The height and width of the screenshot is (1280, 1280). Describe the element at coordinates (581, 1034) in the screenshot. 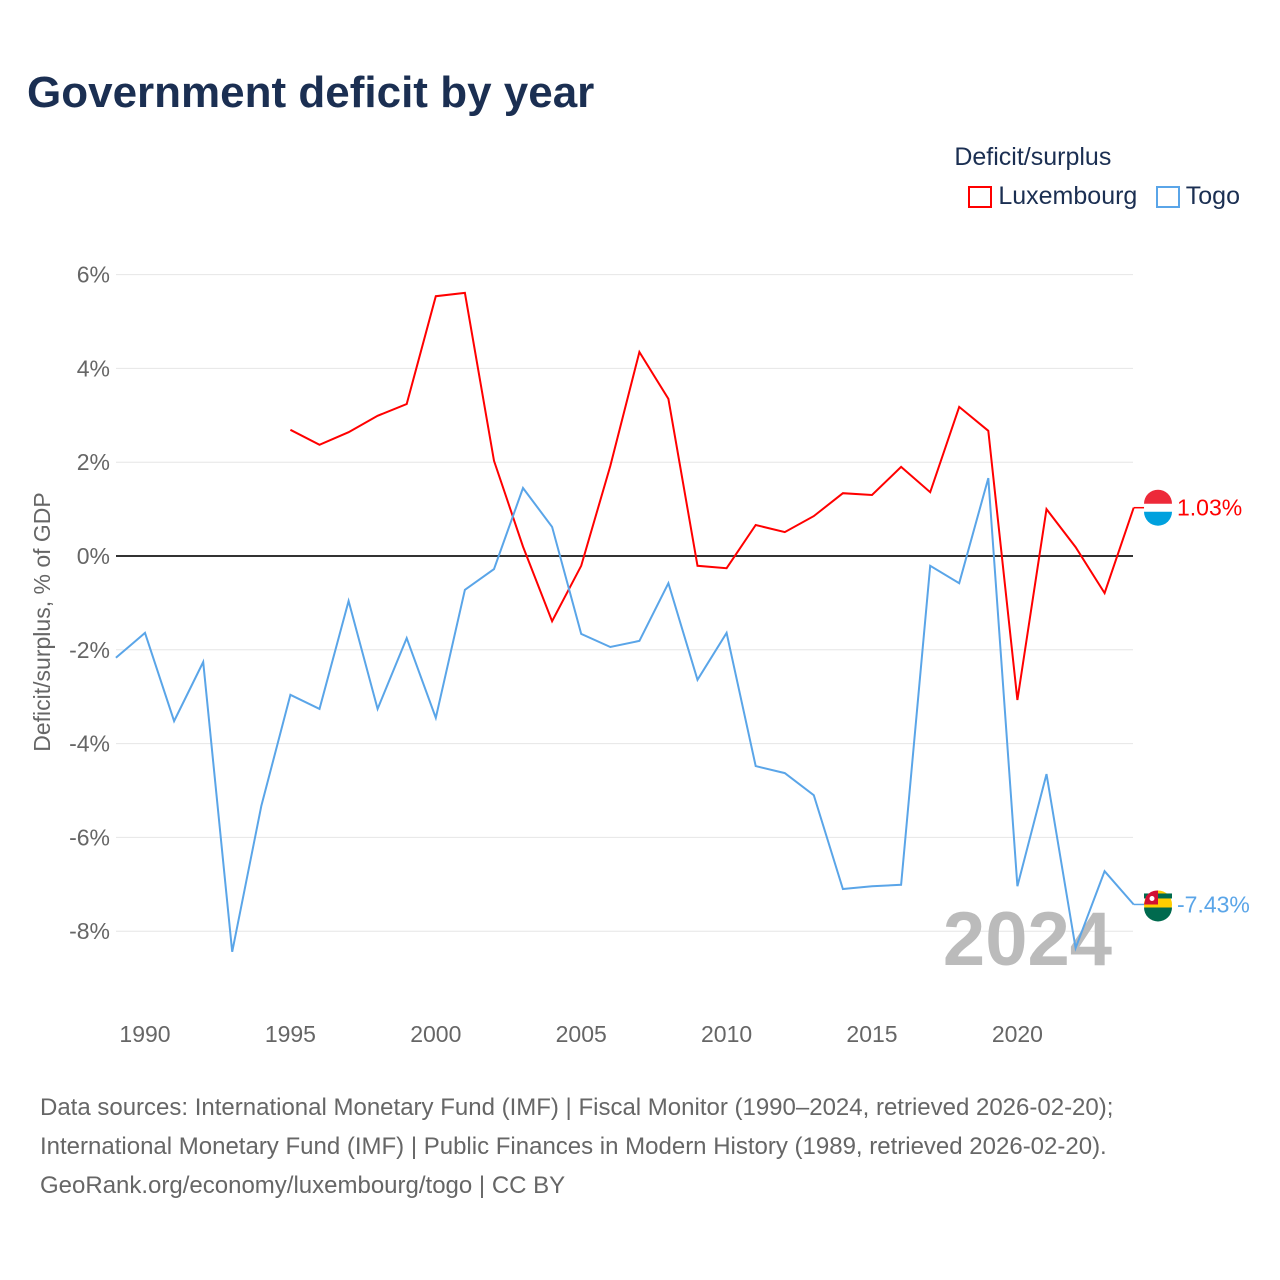

I see `x-tick-label: 2005` at that location.